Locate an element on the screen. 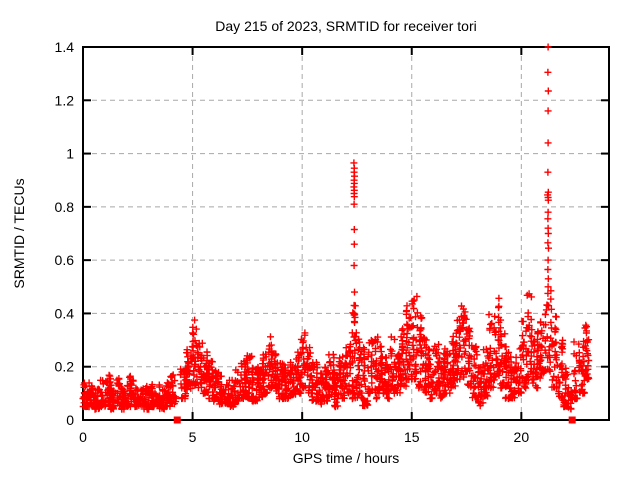 This screenshot has width=640, height=480. x-tick-label: 15 is located at coordinates (412, 437).